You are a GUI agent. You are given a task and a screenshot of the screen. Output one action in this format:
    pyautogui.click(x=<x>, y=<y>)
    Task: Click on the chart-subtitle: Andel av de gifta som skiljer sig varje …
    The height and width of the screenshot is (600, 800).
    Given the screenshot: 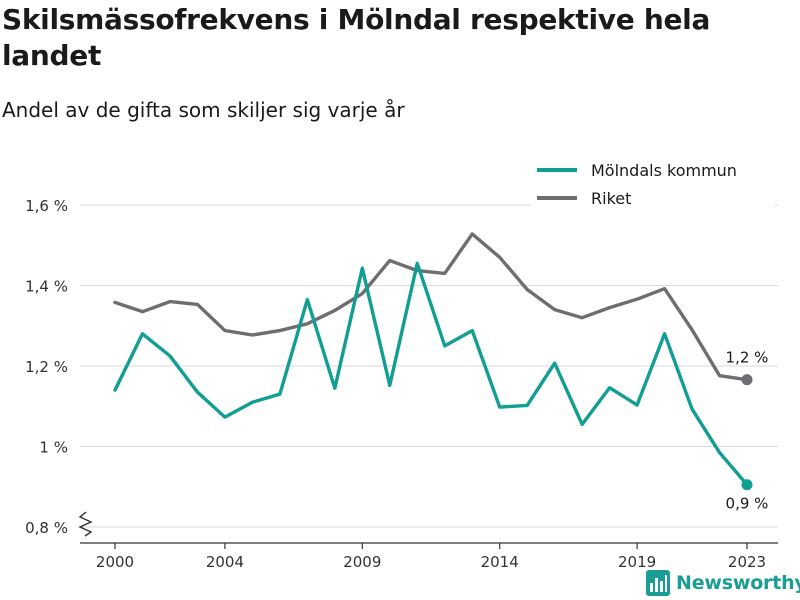 What is the action you would take?
    pyautogui.click(x=203, y=110)
    